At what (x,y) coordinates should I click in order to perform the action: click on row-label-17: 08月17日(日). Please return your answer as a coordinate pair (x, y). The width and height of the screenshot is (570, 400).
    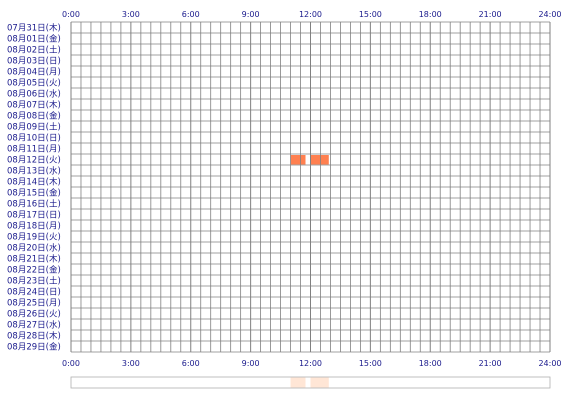
    Looking at the image, I should click on (34, 216).